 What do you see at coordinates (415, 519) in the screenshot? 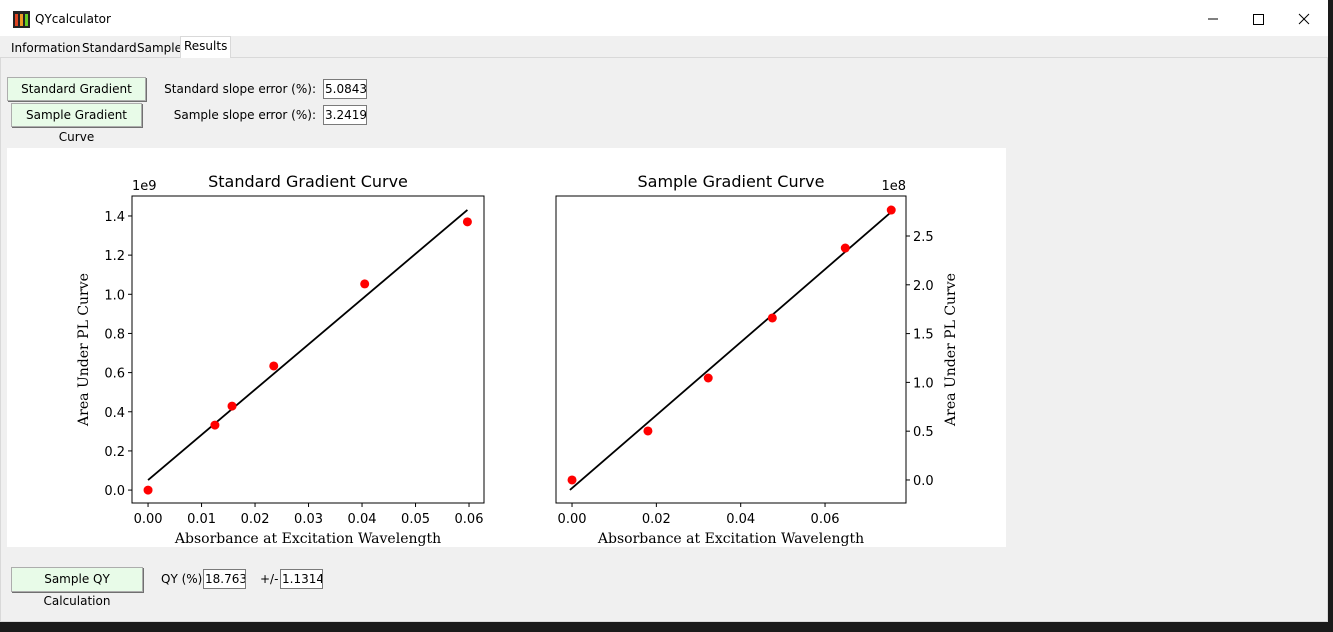
I see `x-tick-label: 0.05` at bounding box center [415, 519].